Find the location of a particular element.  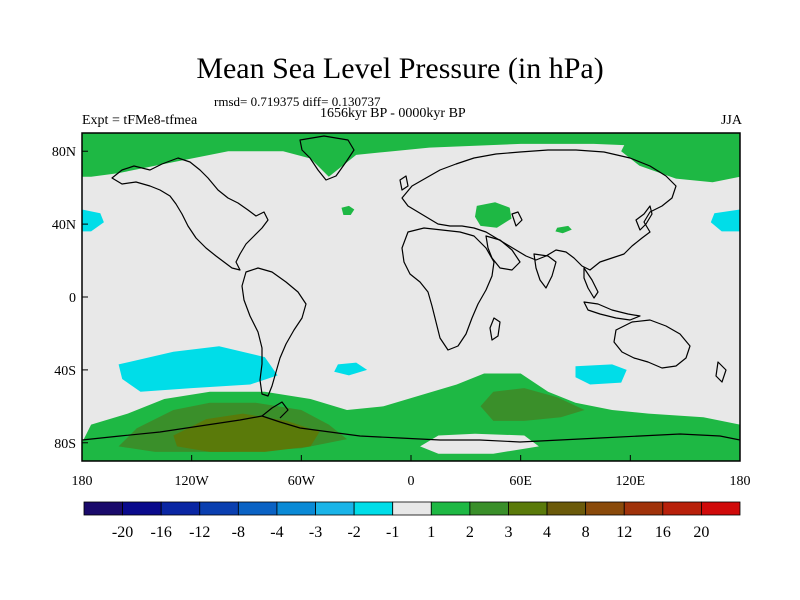

colorbar-label: -16 is located at coordinates (161, 532).